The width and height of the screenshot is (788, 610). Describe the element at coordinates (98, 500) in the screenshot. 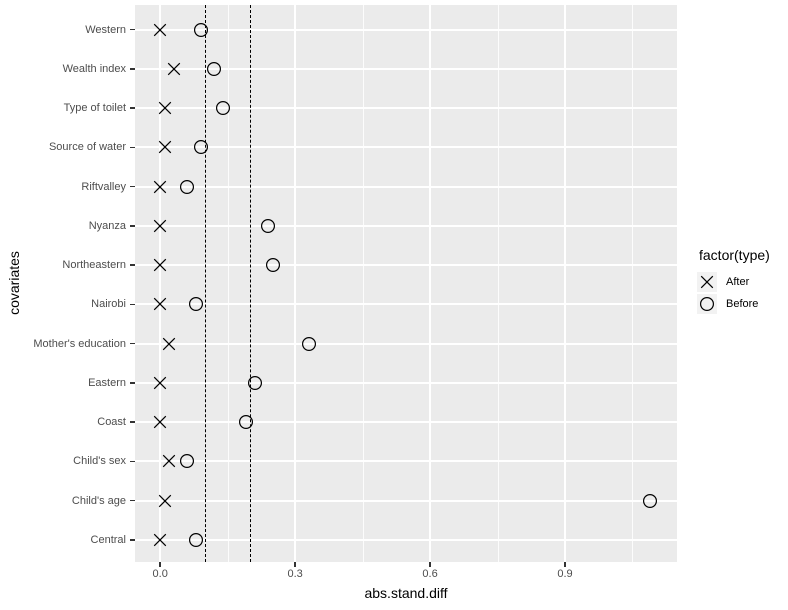

I see `y-tick-label: Child's age` at that location.